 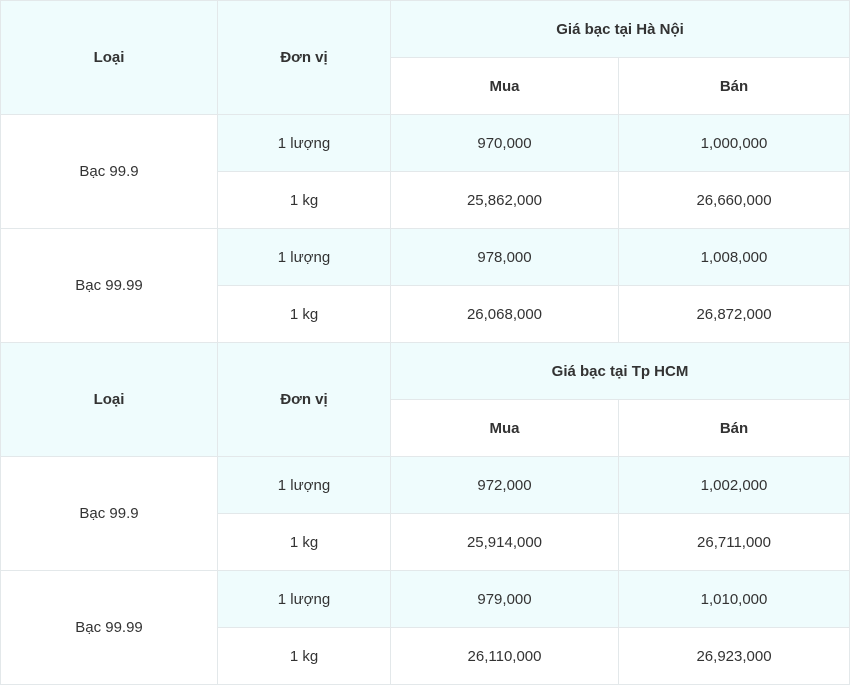 What do you see at coordinates (504, 485) in the screenshot?
I see `buy-price-cell: 972,000` at bounding box center [504, 485].